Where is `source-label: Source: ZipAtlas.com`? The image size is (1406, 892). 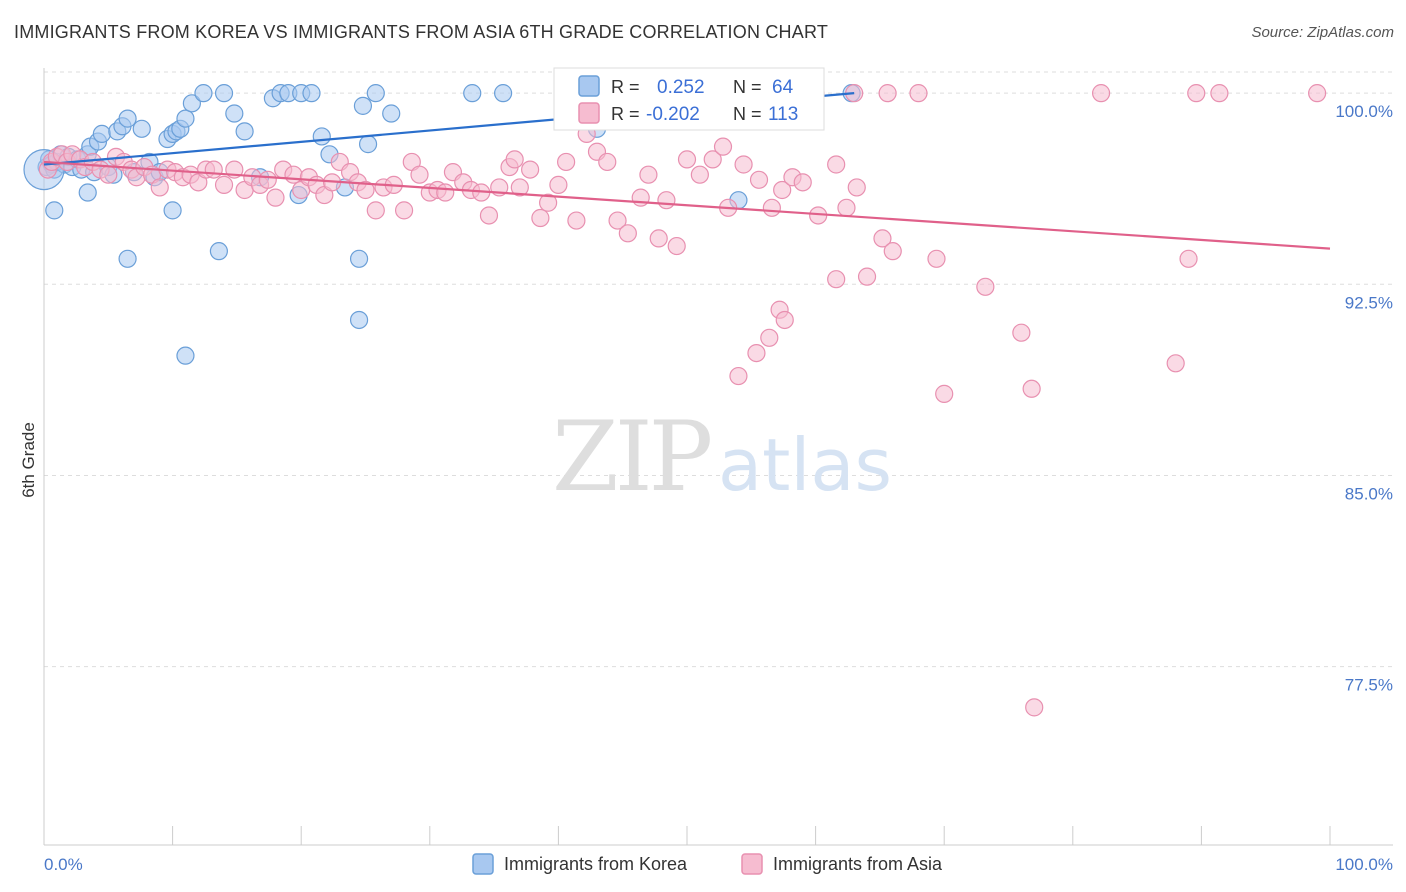 source-label: Source: ZipAtlas.com is located at coordinates (1322, 32).